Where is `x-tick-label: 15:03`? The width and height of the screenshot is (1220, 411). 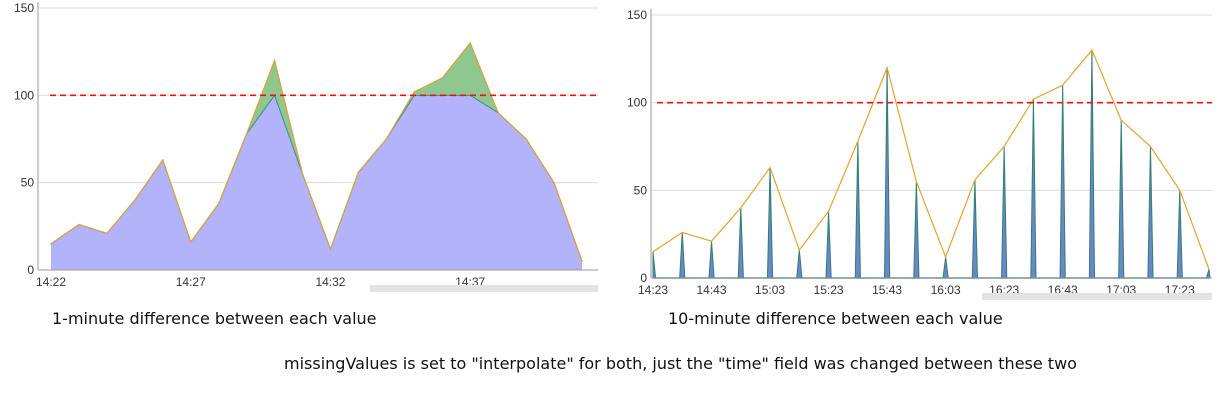 x-tick-label: 15:03 is located at coordinates (770, 290).